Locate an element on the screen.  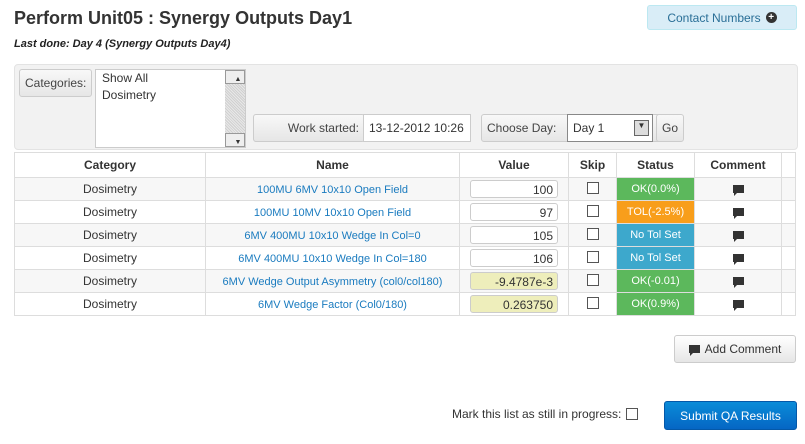
row-name: 100MU 6MV 10x10 Open Field is located at coordinates (332, 189).